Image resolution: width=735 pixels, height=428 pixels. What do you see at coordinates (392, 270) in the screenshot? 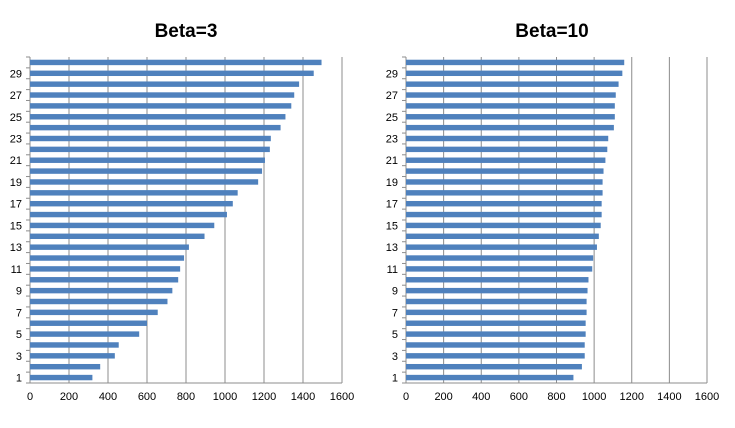
I see `y-tick-label: 11` at bounding box center [392, 270].